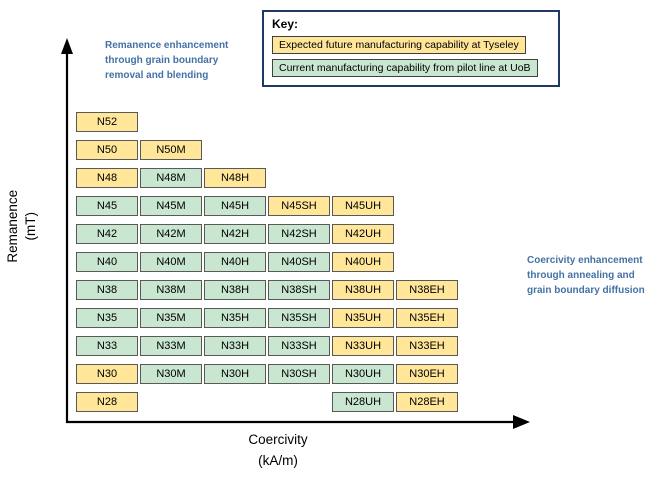 The width and height of the screenshot is (662, 483). I want to click on grade-cell-n35eh: N35EH, so click(427, 318).